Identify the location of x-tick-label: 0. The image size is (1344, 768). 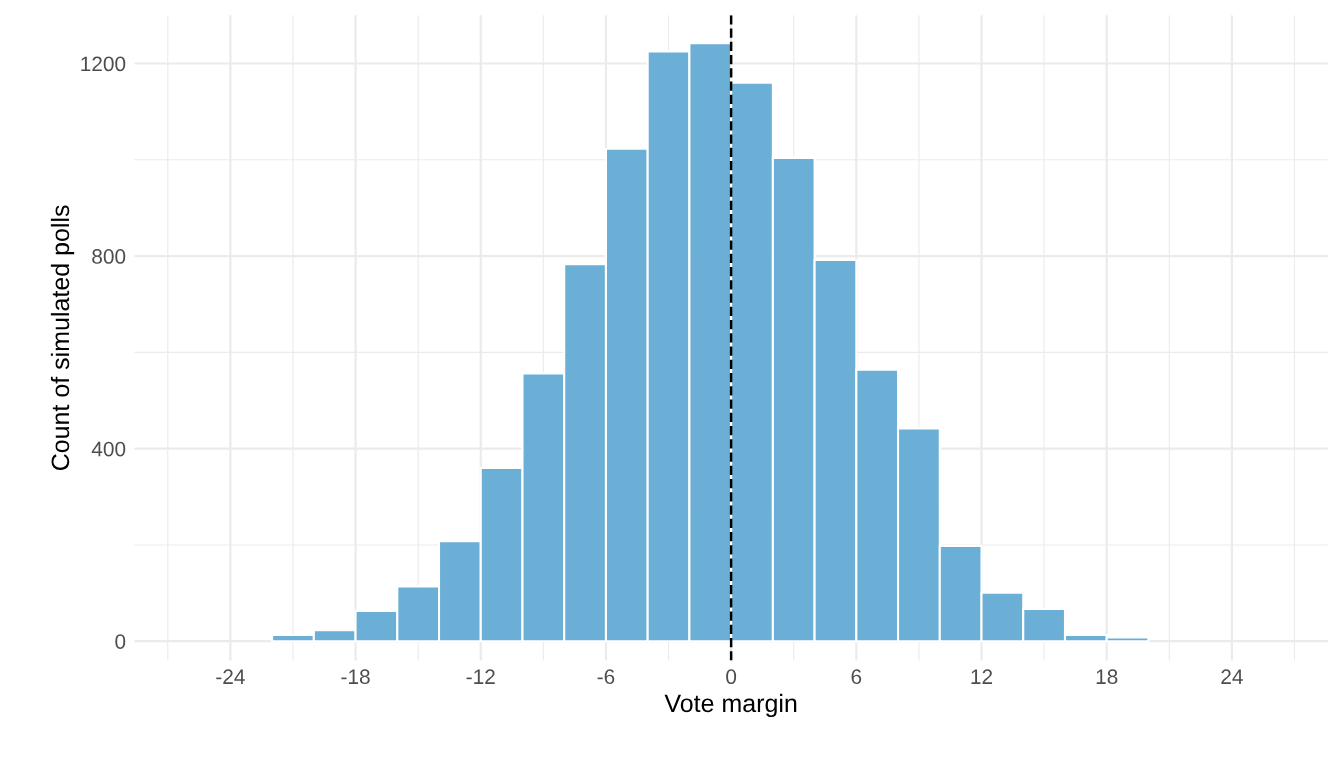
(731, 677).